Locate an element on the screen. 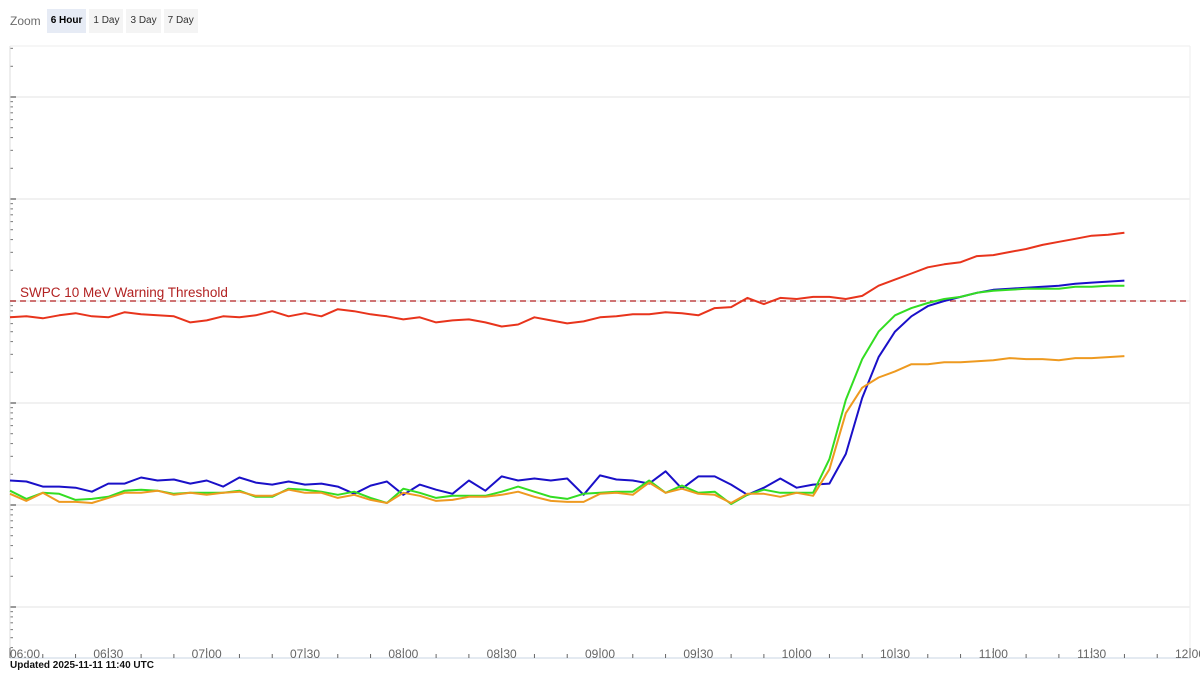 Image resolution: width=1200 pixels, height=675 pixels. x-tick-label: 07:00 is located at coordinates (207, 654).